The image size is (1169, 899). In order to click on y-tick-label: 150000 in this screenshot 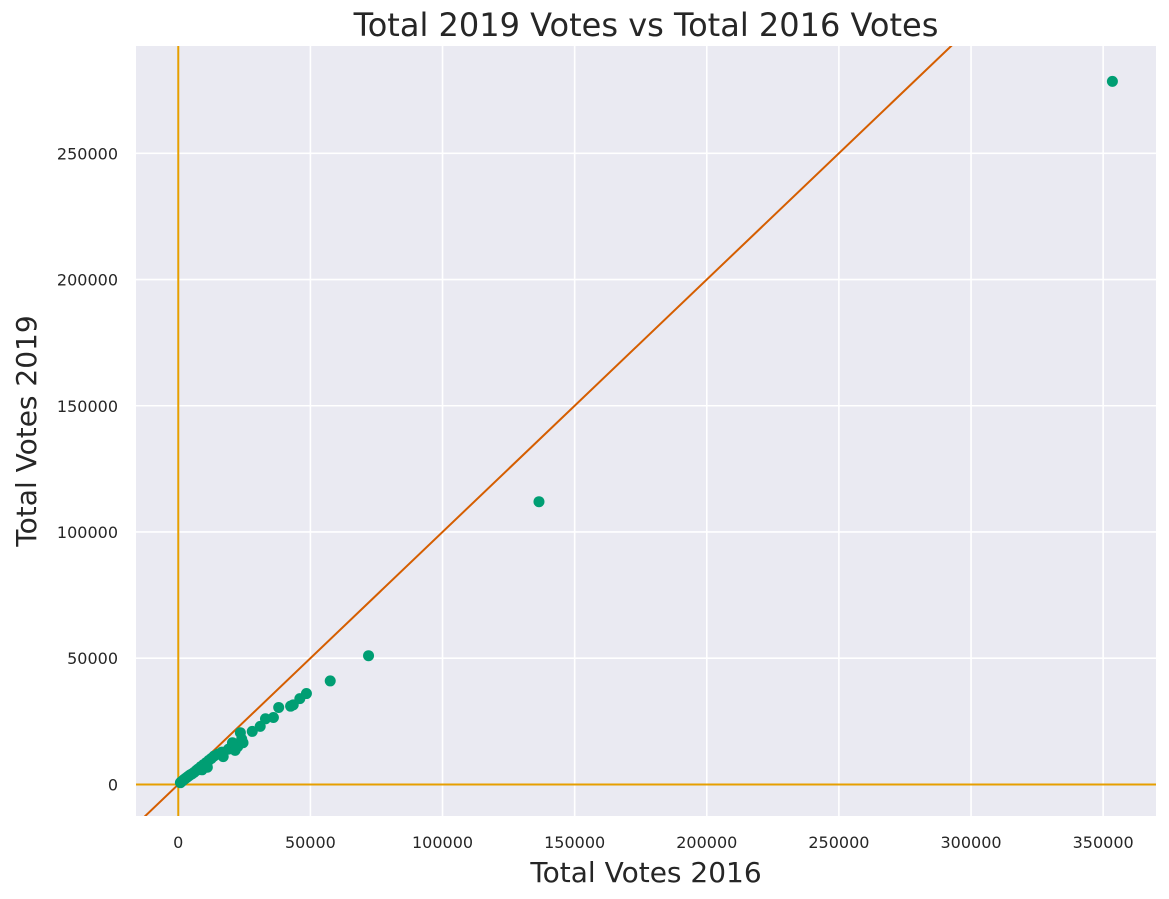, I will do `click(87, 406)`.